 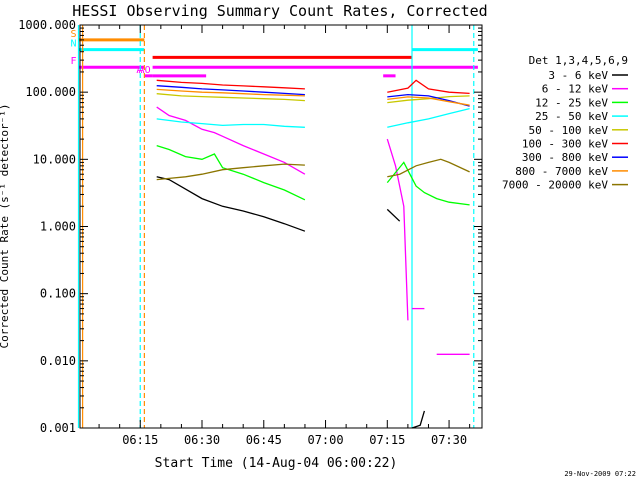 What do you see at coordinates (145, 70) in the screenshot?
I see `flag-label-4: AO` at bounding box center [145, 70].